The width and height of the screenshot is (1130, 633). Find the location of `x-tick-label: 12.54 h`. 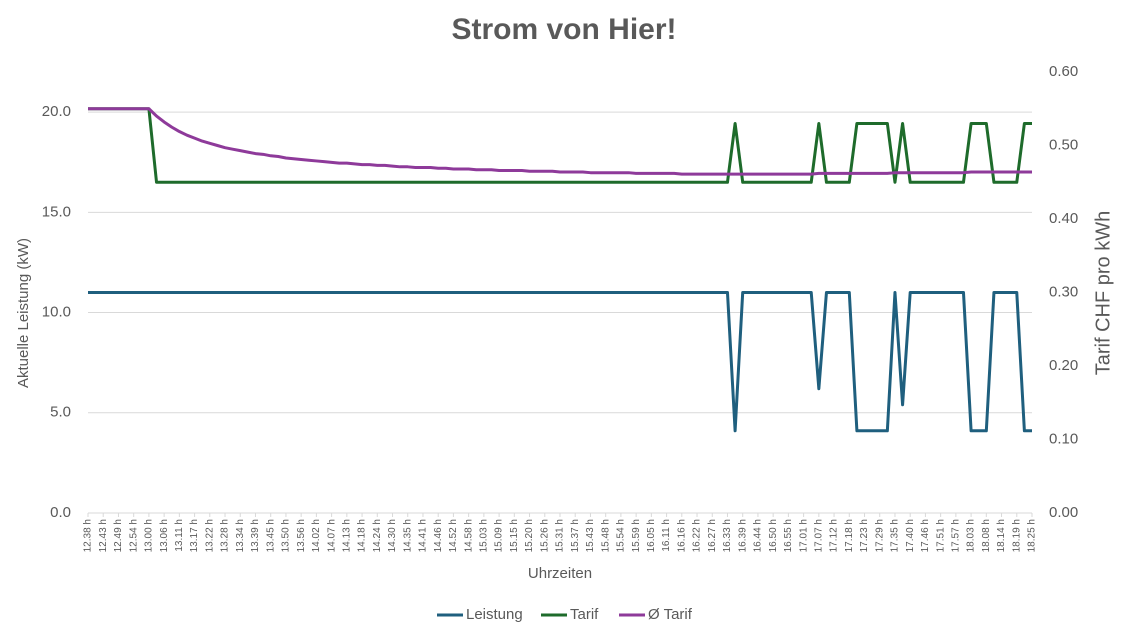

x-tick-label: 12.54 h is located at coordinates (133, 535).